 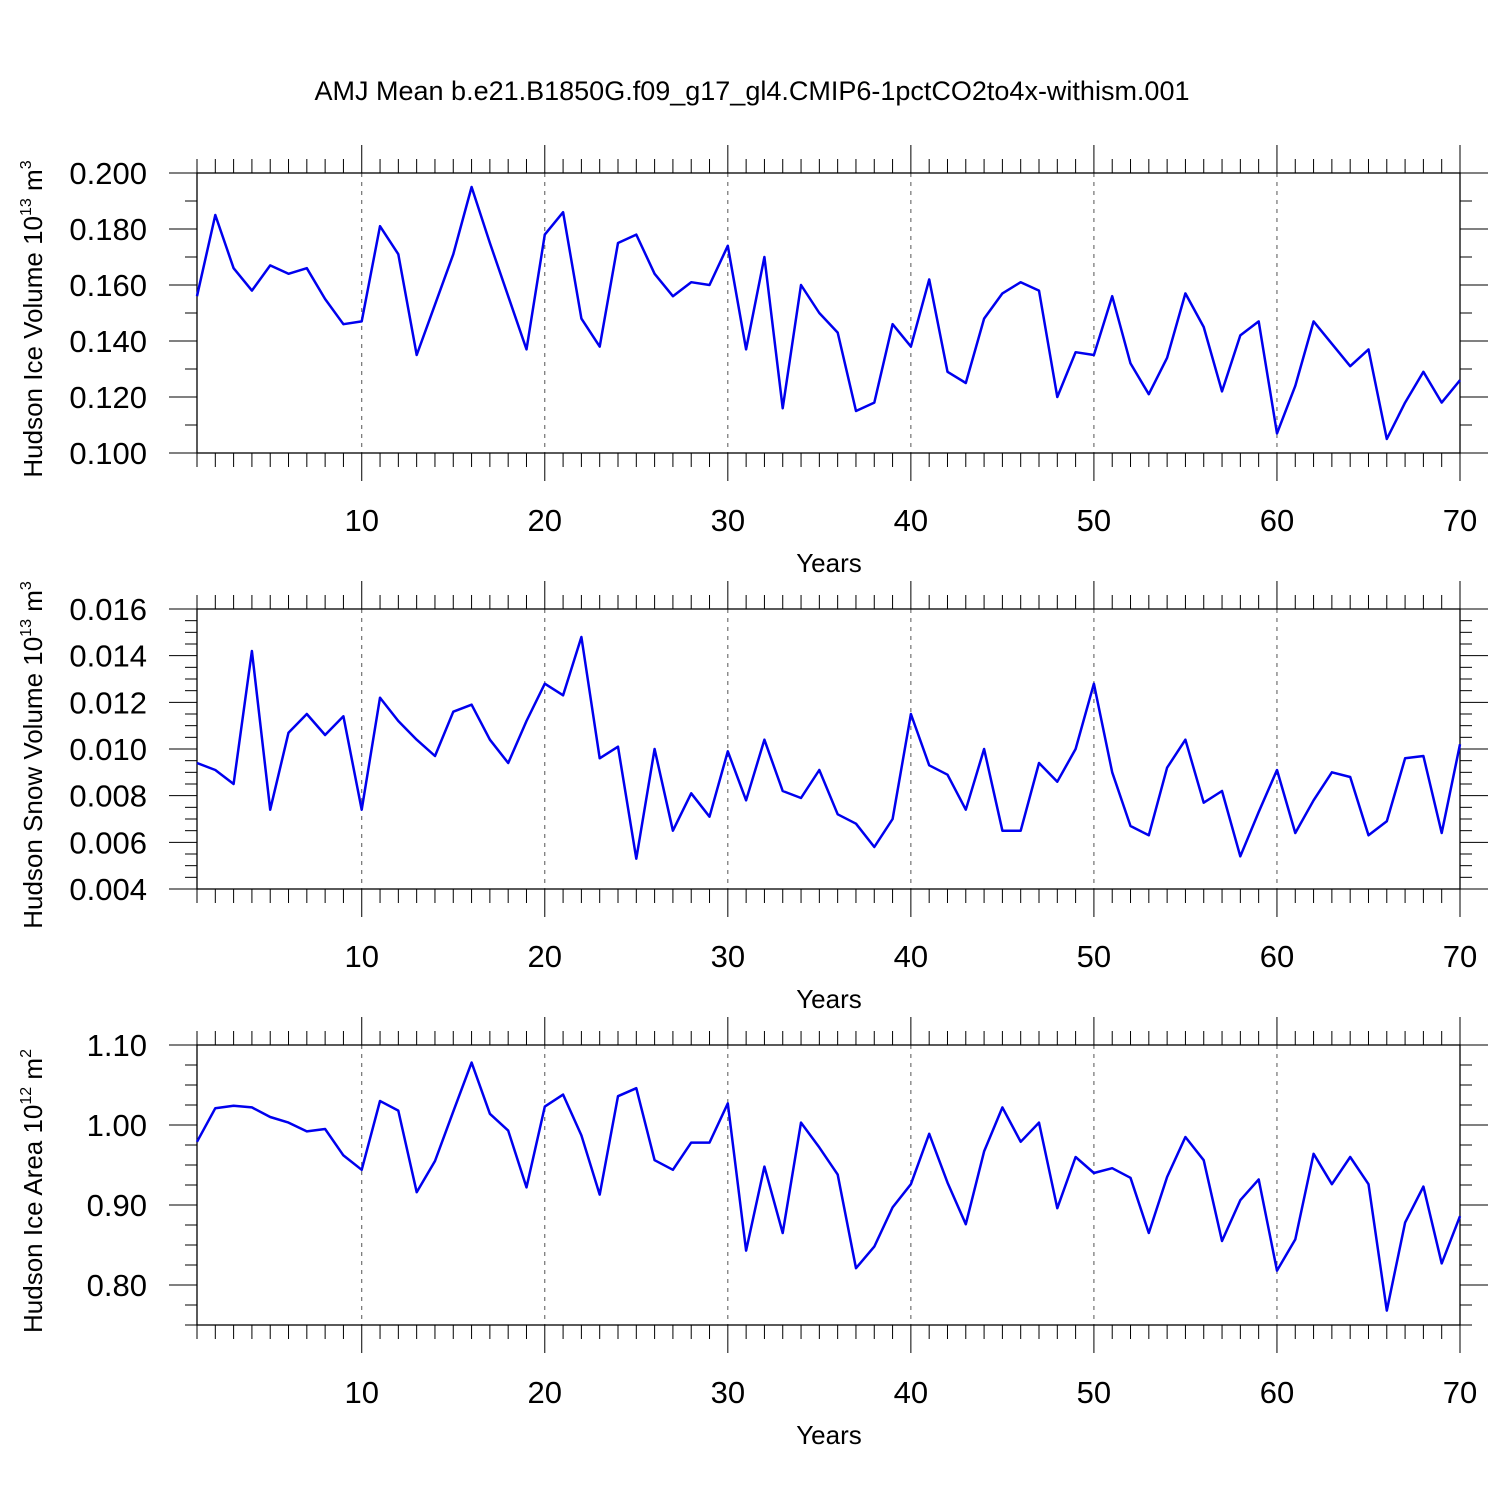 I want to click on y-tick-label: 0.90, so click(x=117, y=1205).